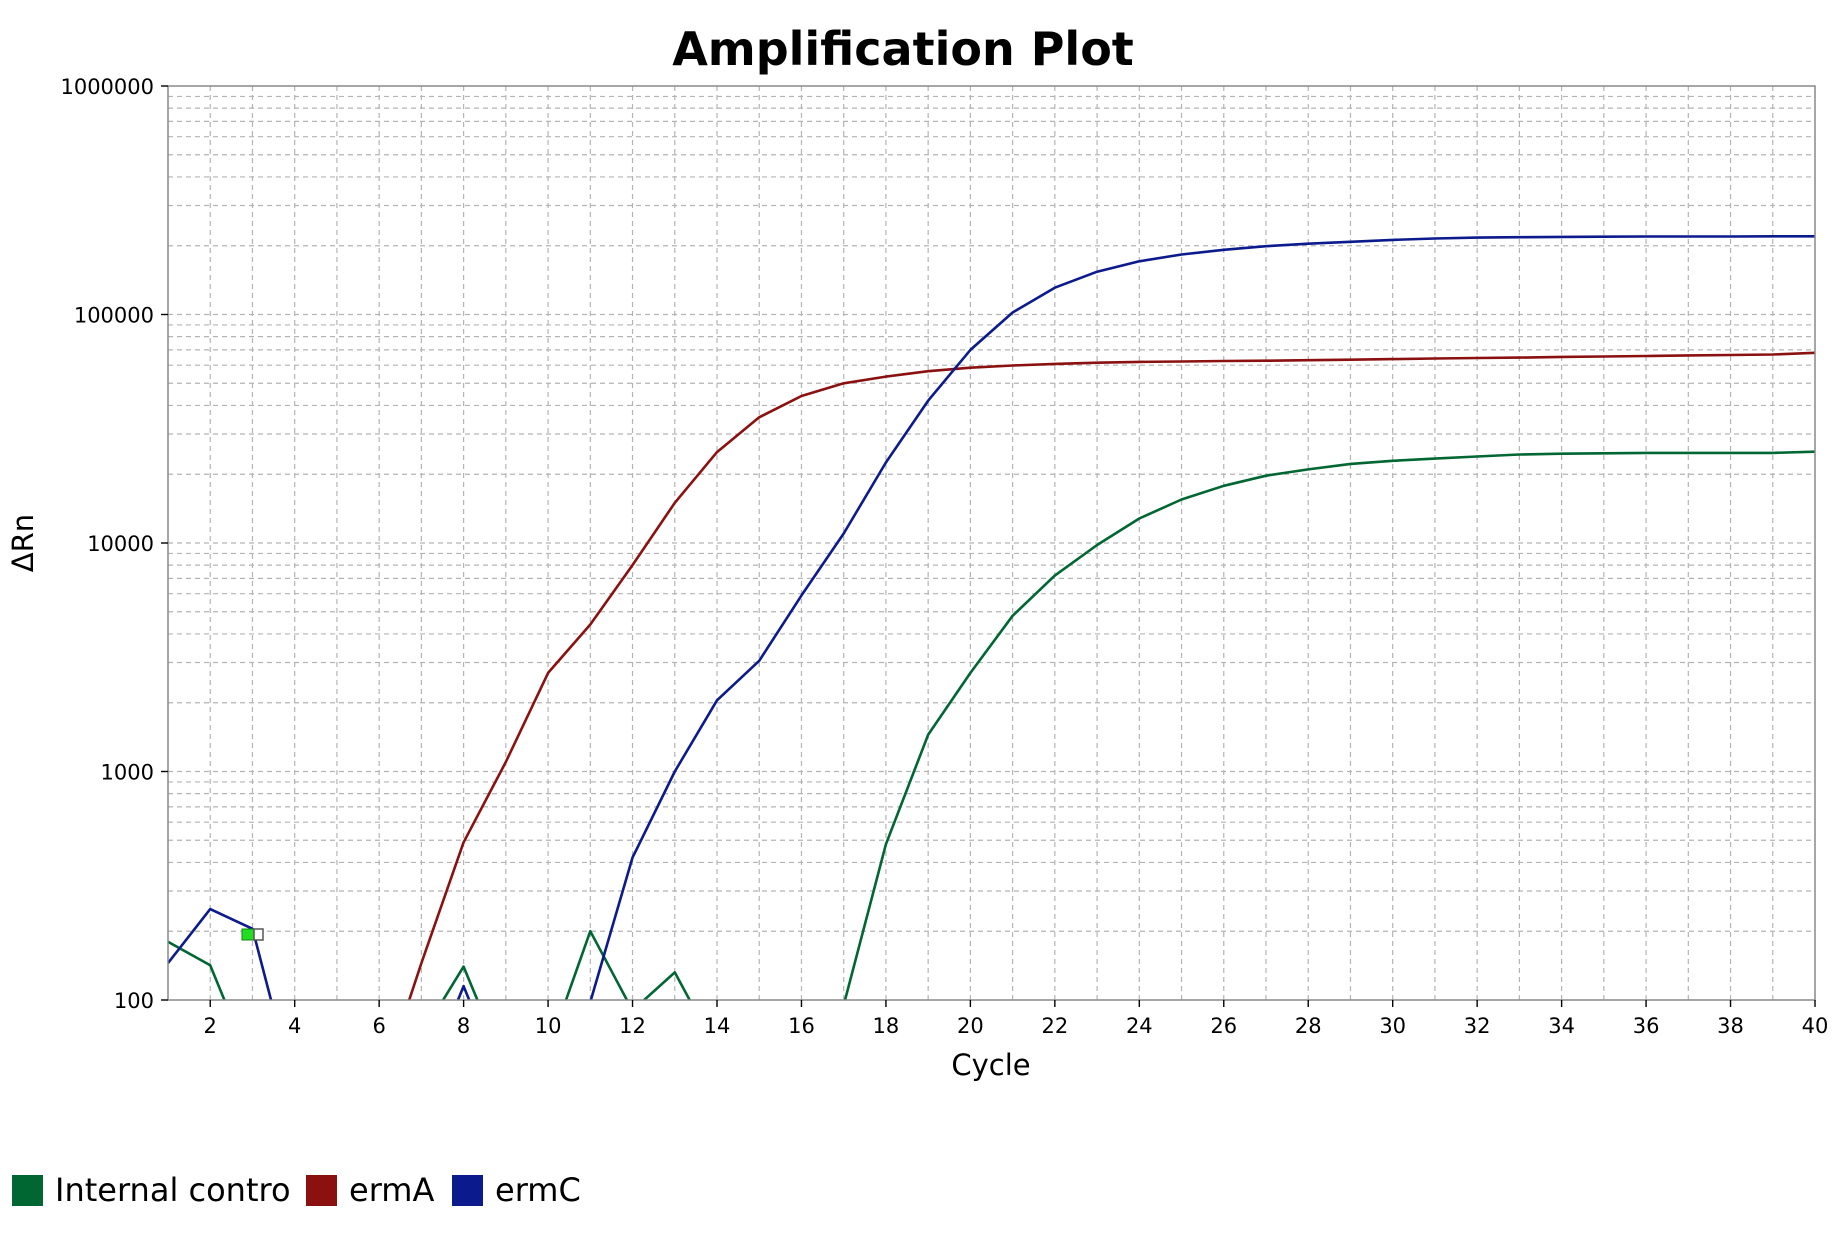 The height and width of the screenshot is (1238, 1832). I want to click on x-axis-label: Cycle, so click(990, 1065).